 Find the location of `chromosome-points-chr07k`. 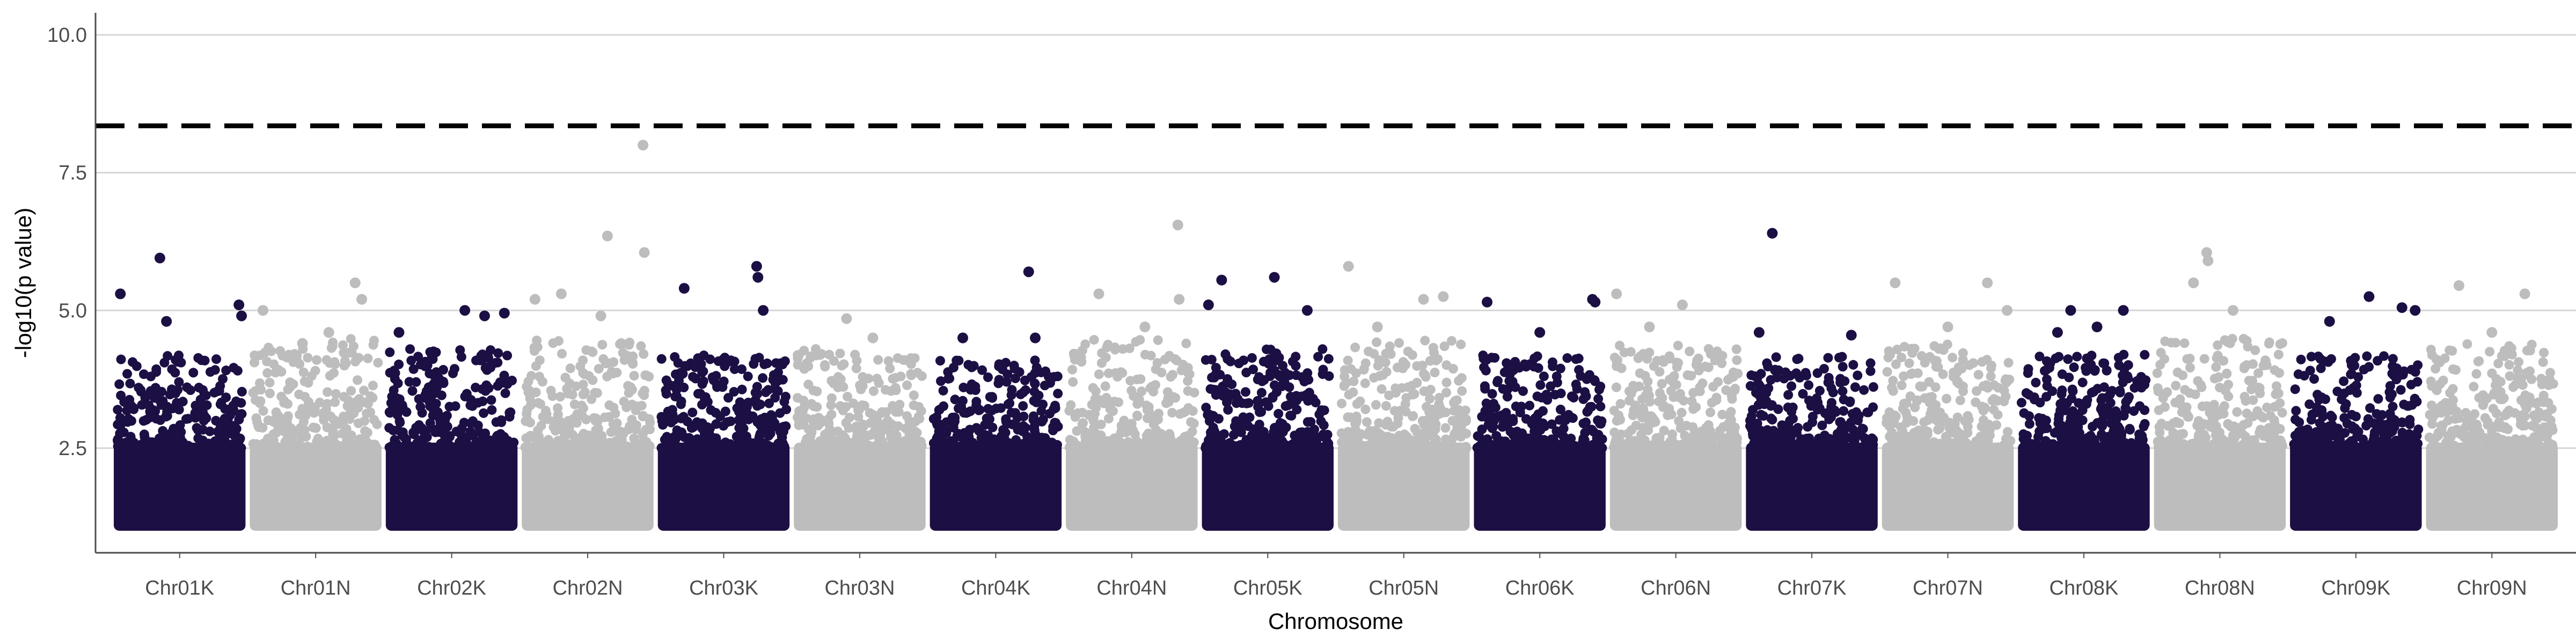

chromosome-points-chr07k is located at coordinates (1811, 379).